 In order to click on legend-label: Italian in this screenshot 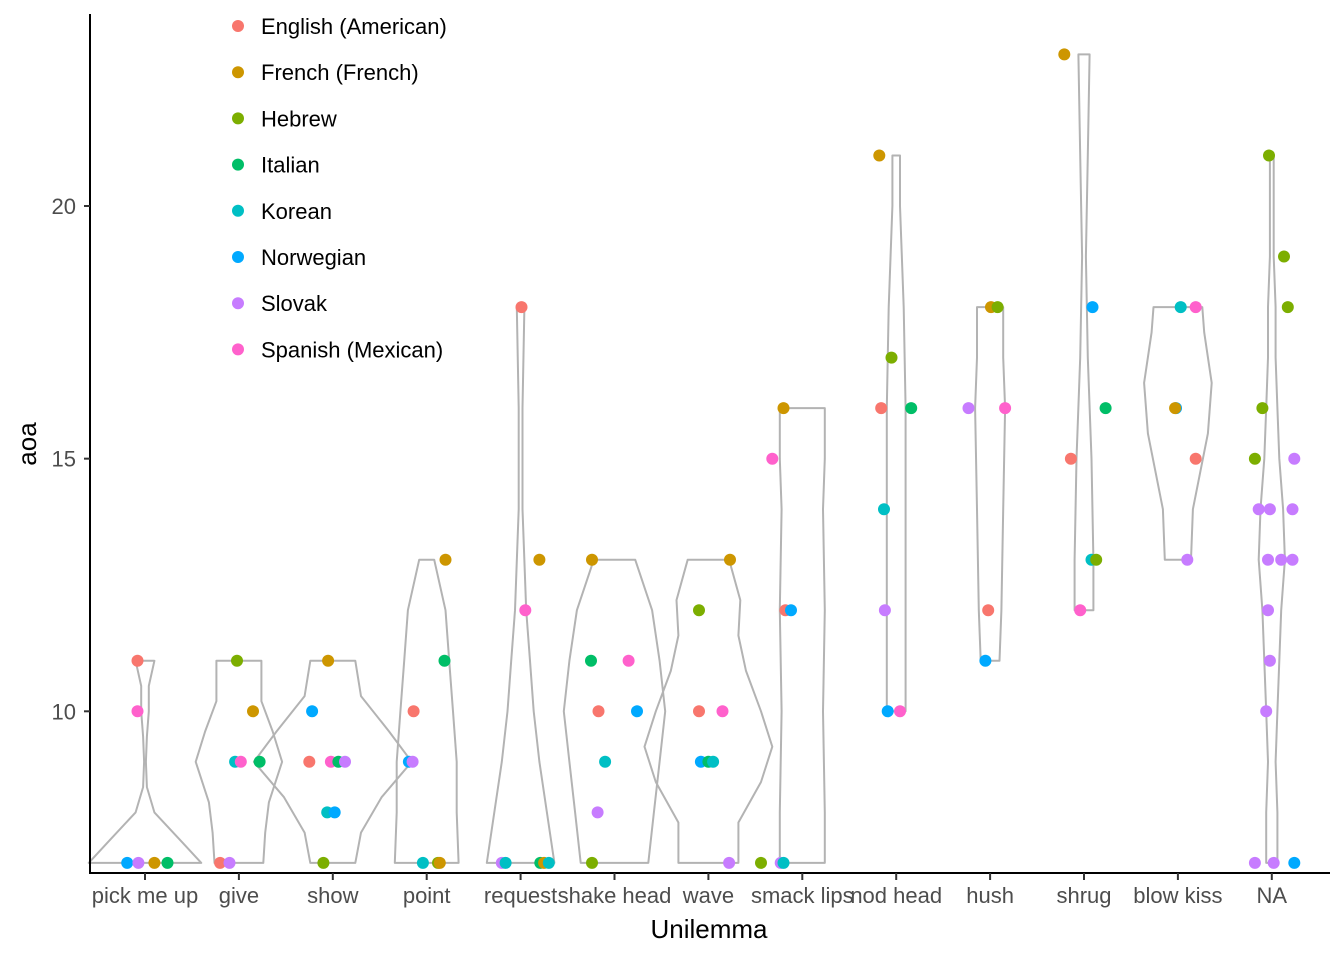, I will do `click(290, 165)`.